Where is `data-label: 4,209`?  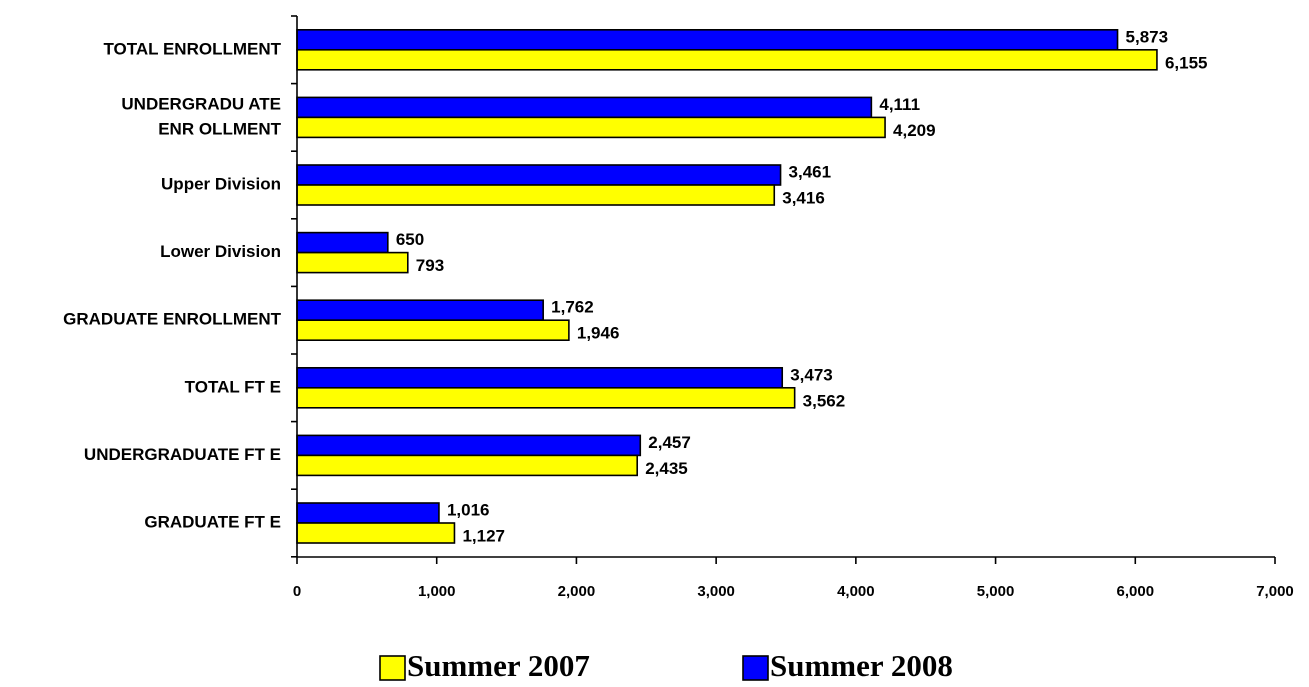
data-label: 4,209 is located at coordinates (914, 130).